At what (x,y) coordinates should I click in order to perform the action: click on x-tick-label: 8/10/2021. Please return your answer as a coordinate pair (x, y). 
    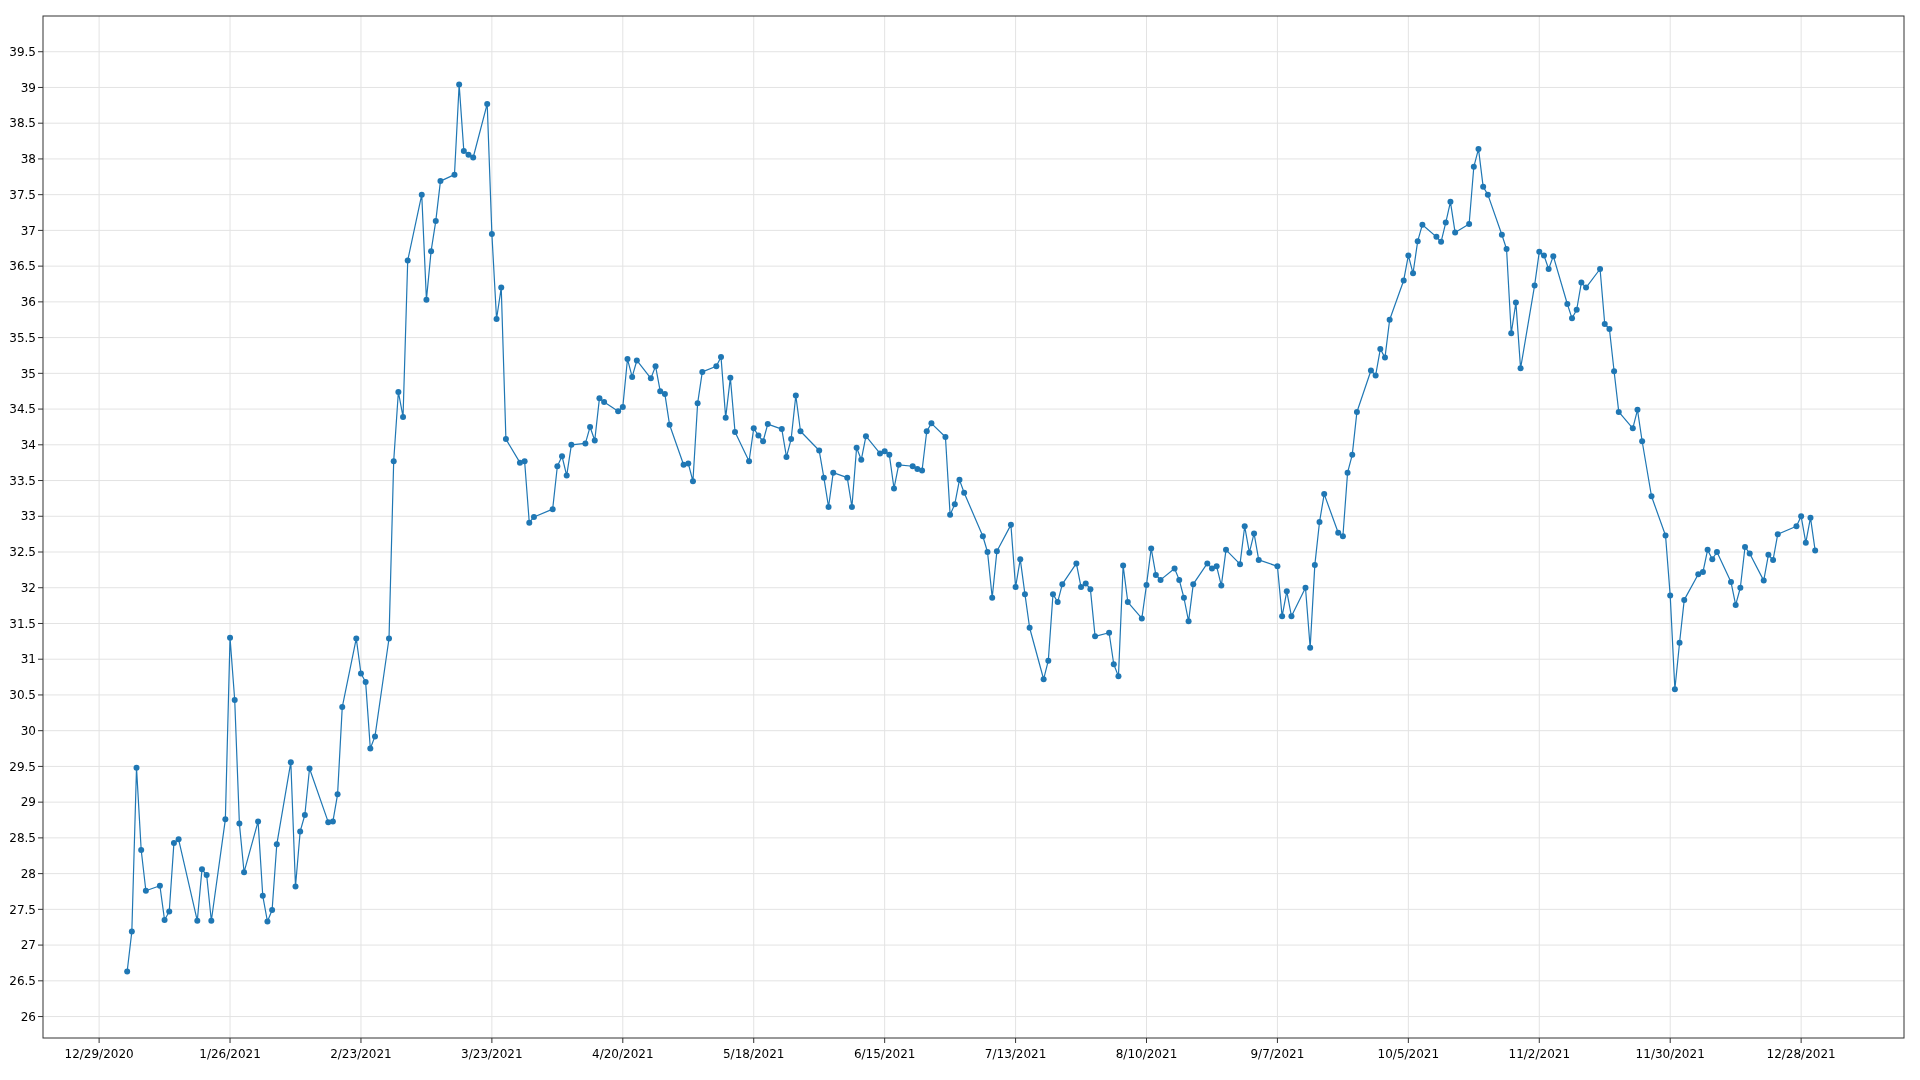
    Looking at the image, I should click on (1146, 1054).